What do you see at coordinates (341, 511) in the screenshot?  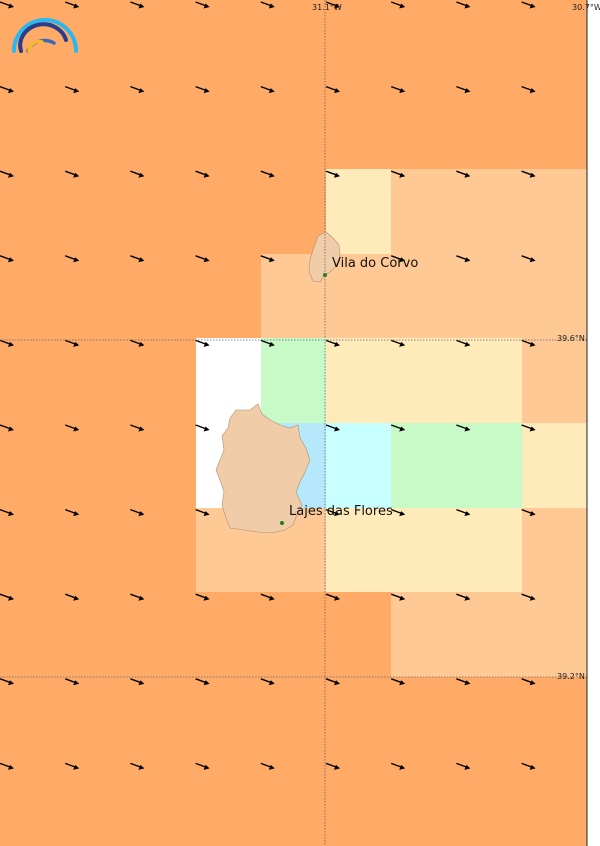 I see `place-label-lajes-das-flores: Lajes das Flores` at bounding box center [341, 511].